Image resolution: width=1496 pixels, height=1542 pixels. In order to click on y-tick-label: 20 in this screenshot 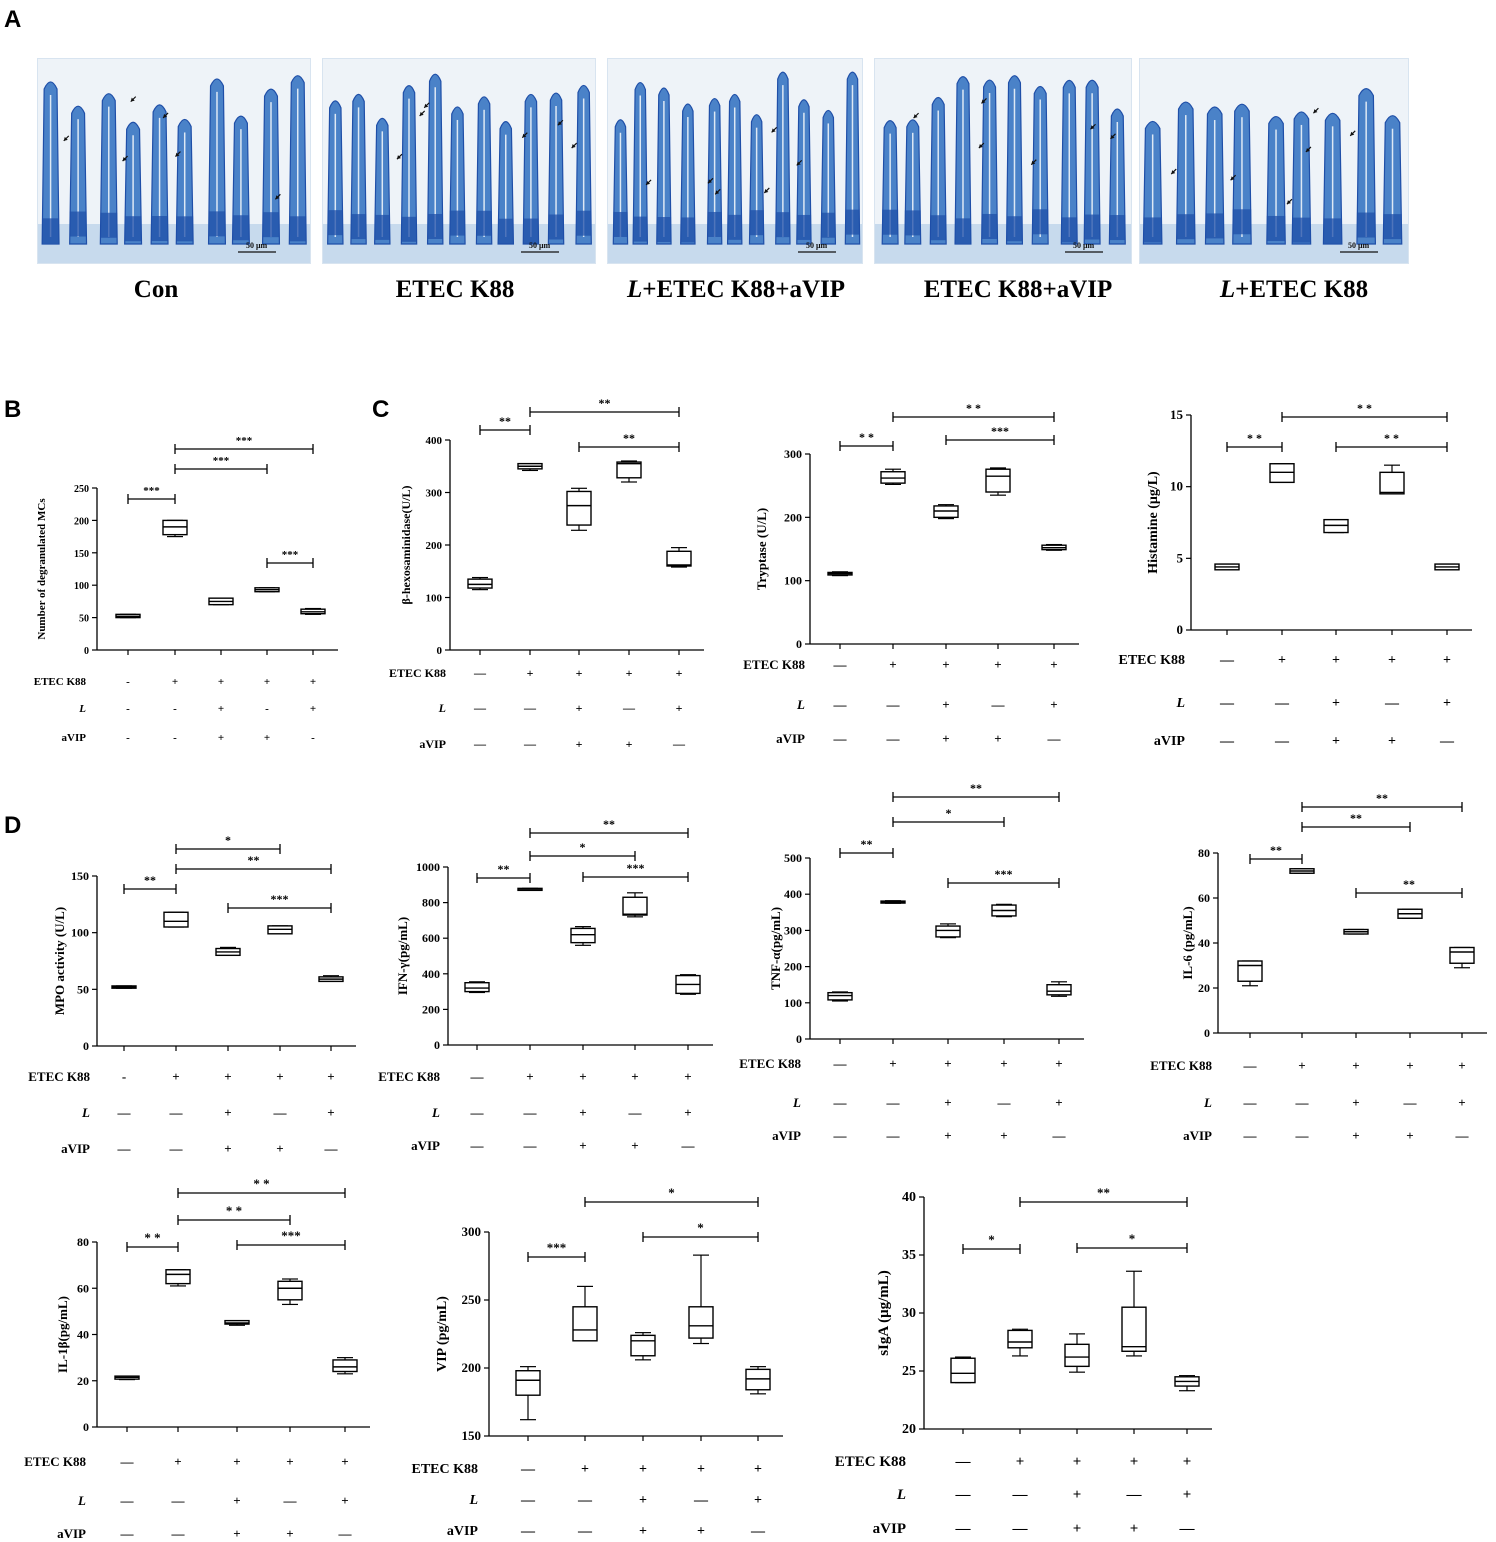, I will do `click(1204, 988)`.